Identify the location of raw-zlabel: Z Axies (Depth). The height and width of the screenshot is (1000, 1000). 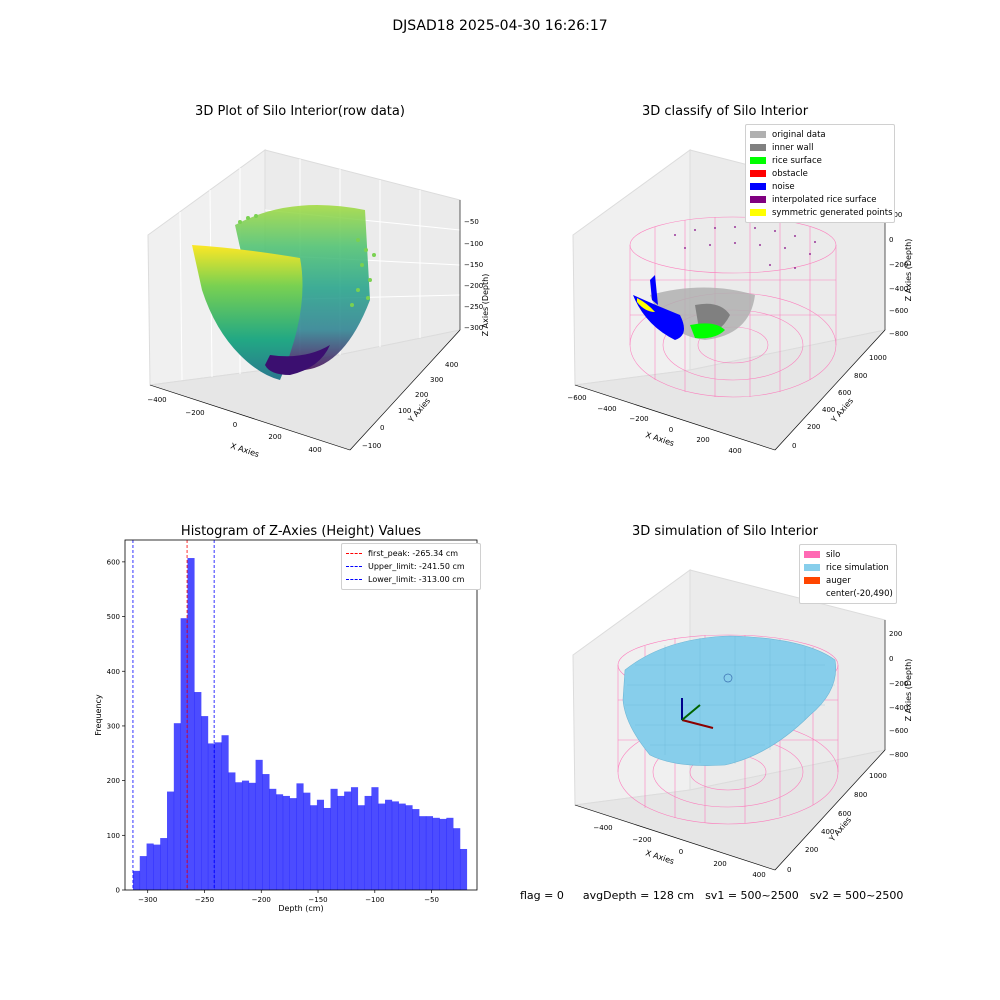
(485, 305).